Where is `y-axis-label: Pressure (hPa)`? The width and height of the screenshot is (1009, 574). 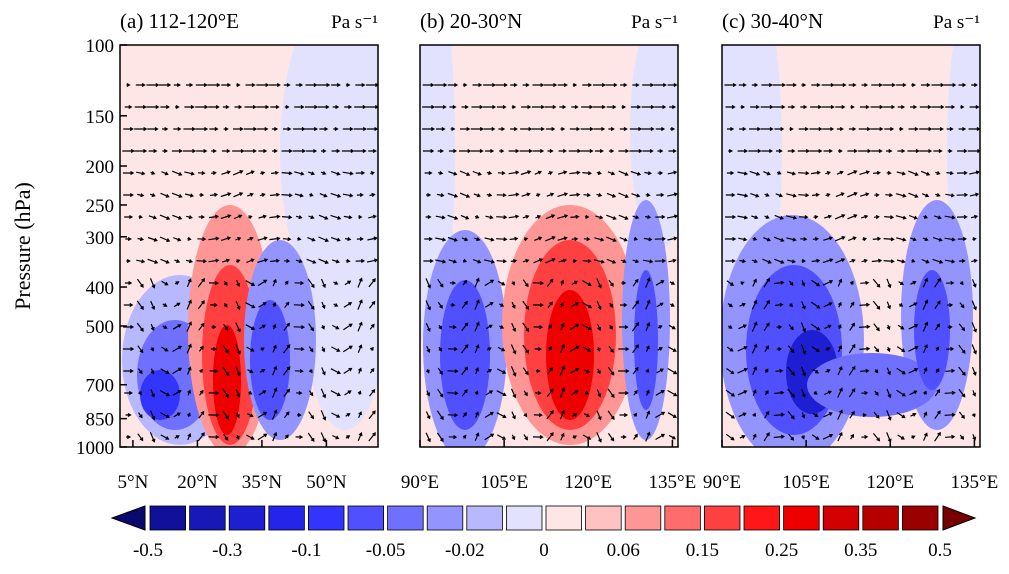
y-axis-label: Pressure (hPa) is located at coordinates (22, 246).